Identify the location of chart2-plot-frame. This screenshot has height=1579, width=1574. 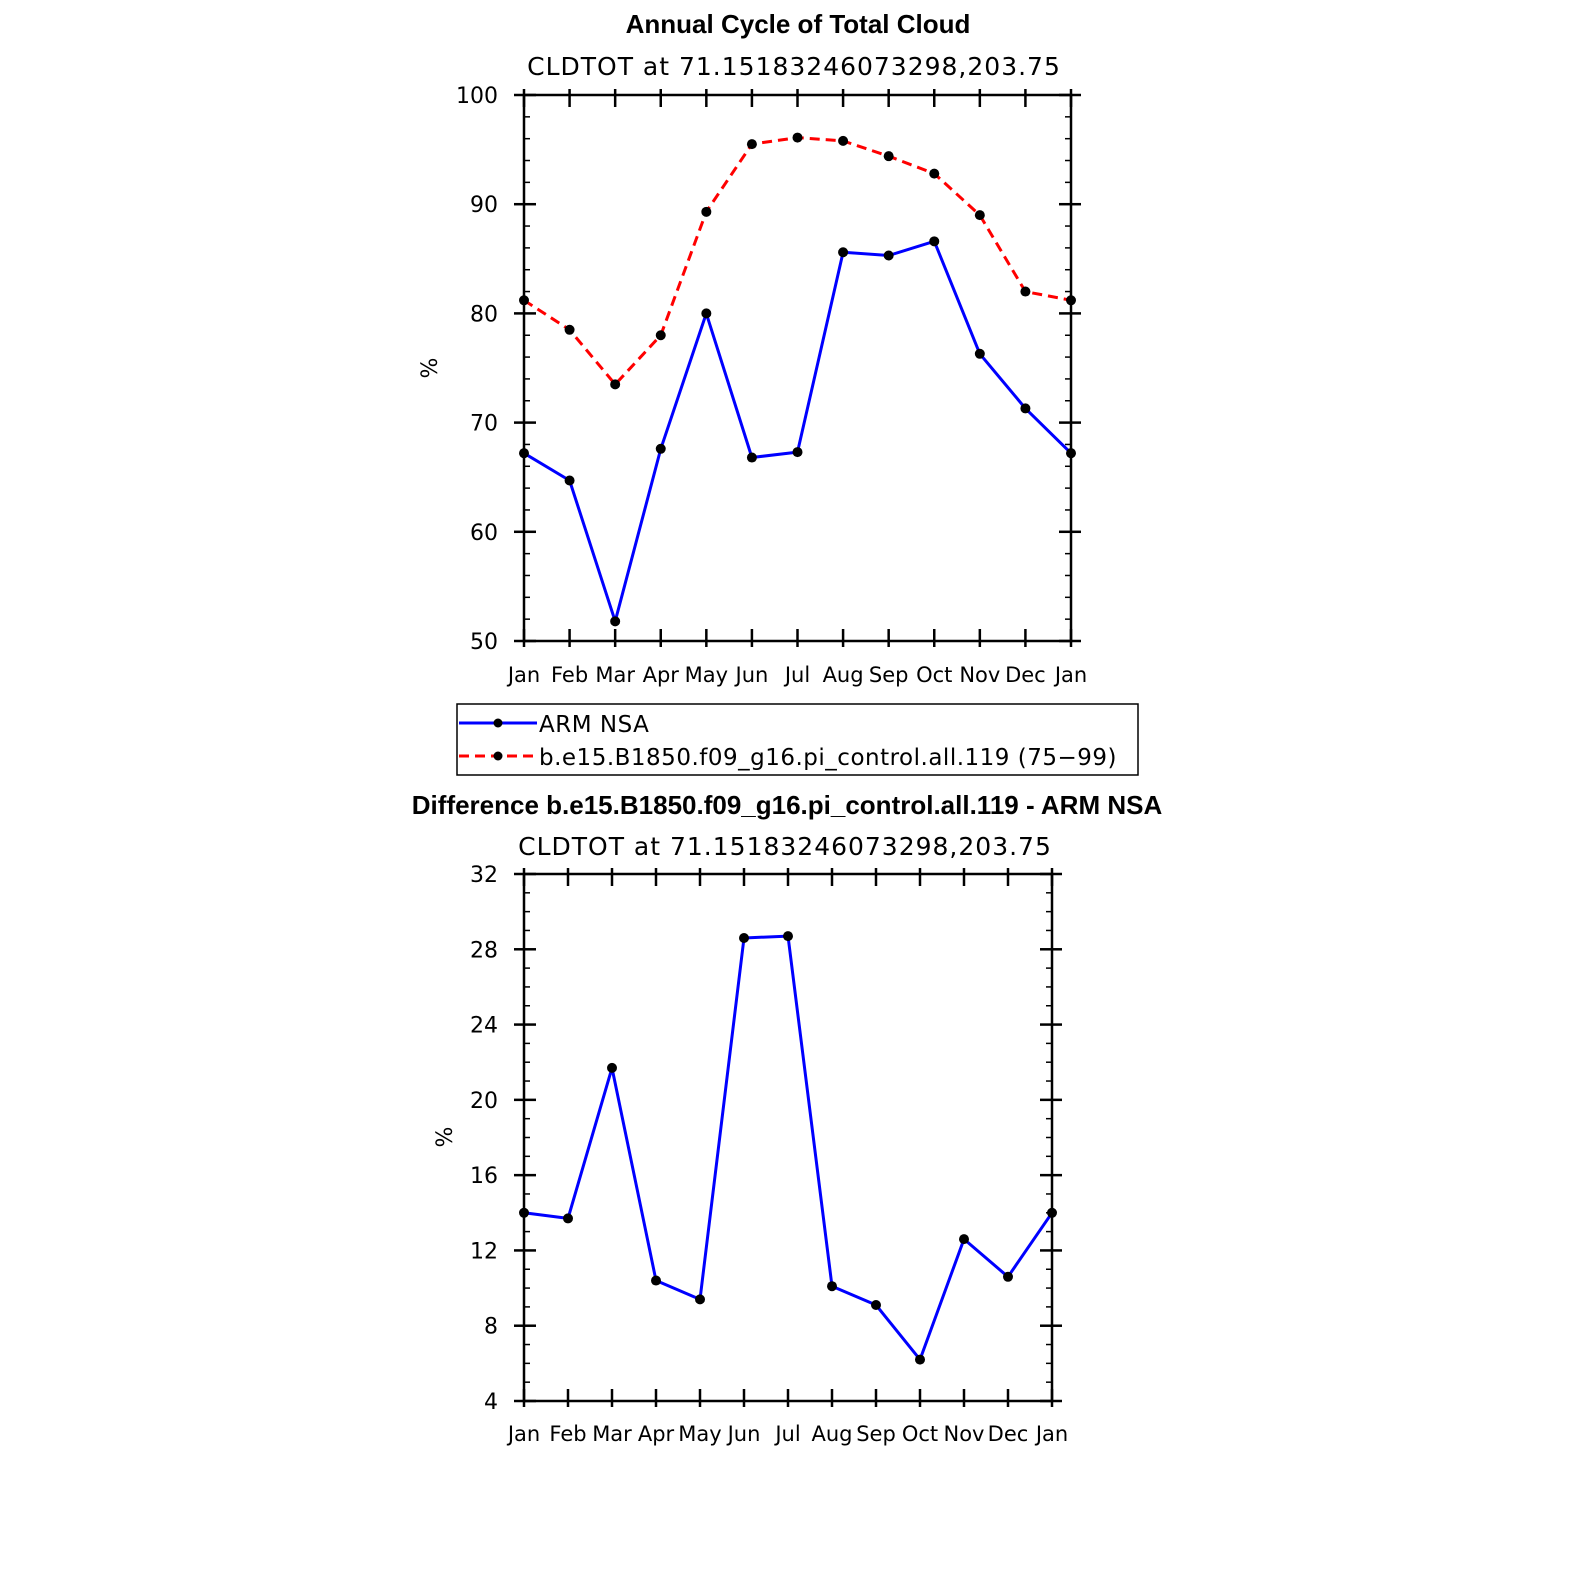
(788, 1137).